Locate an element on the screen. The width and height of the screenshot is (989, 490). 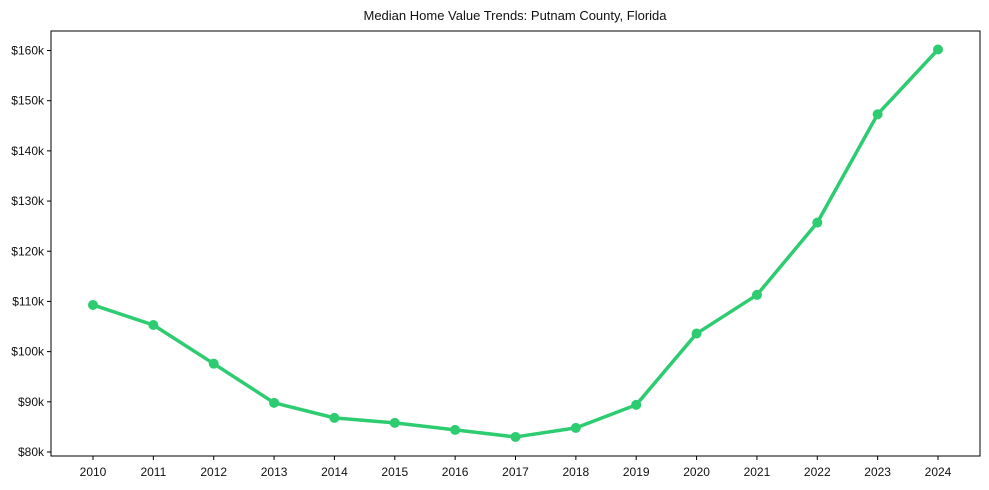
x-tick-label: 2014 is located at coordinates (334, 472).